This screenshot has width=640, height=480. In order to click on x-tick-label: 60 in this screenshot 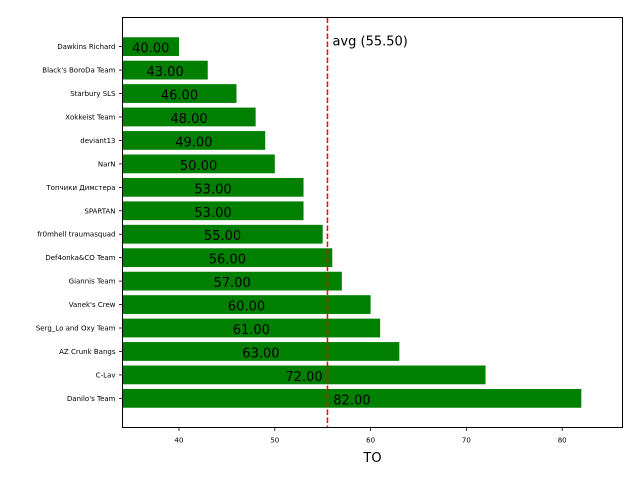, I will do `click(370, 441)`.